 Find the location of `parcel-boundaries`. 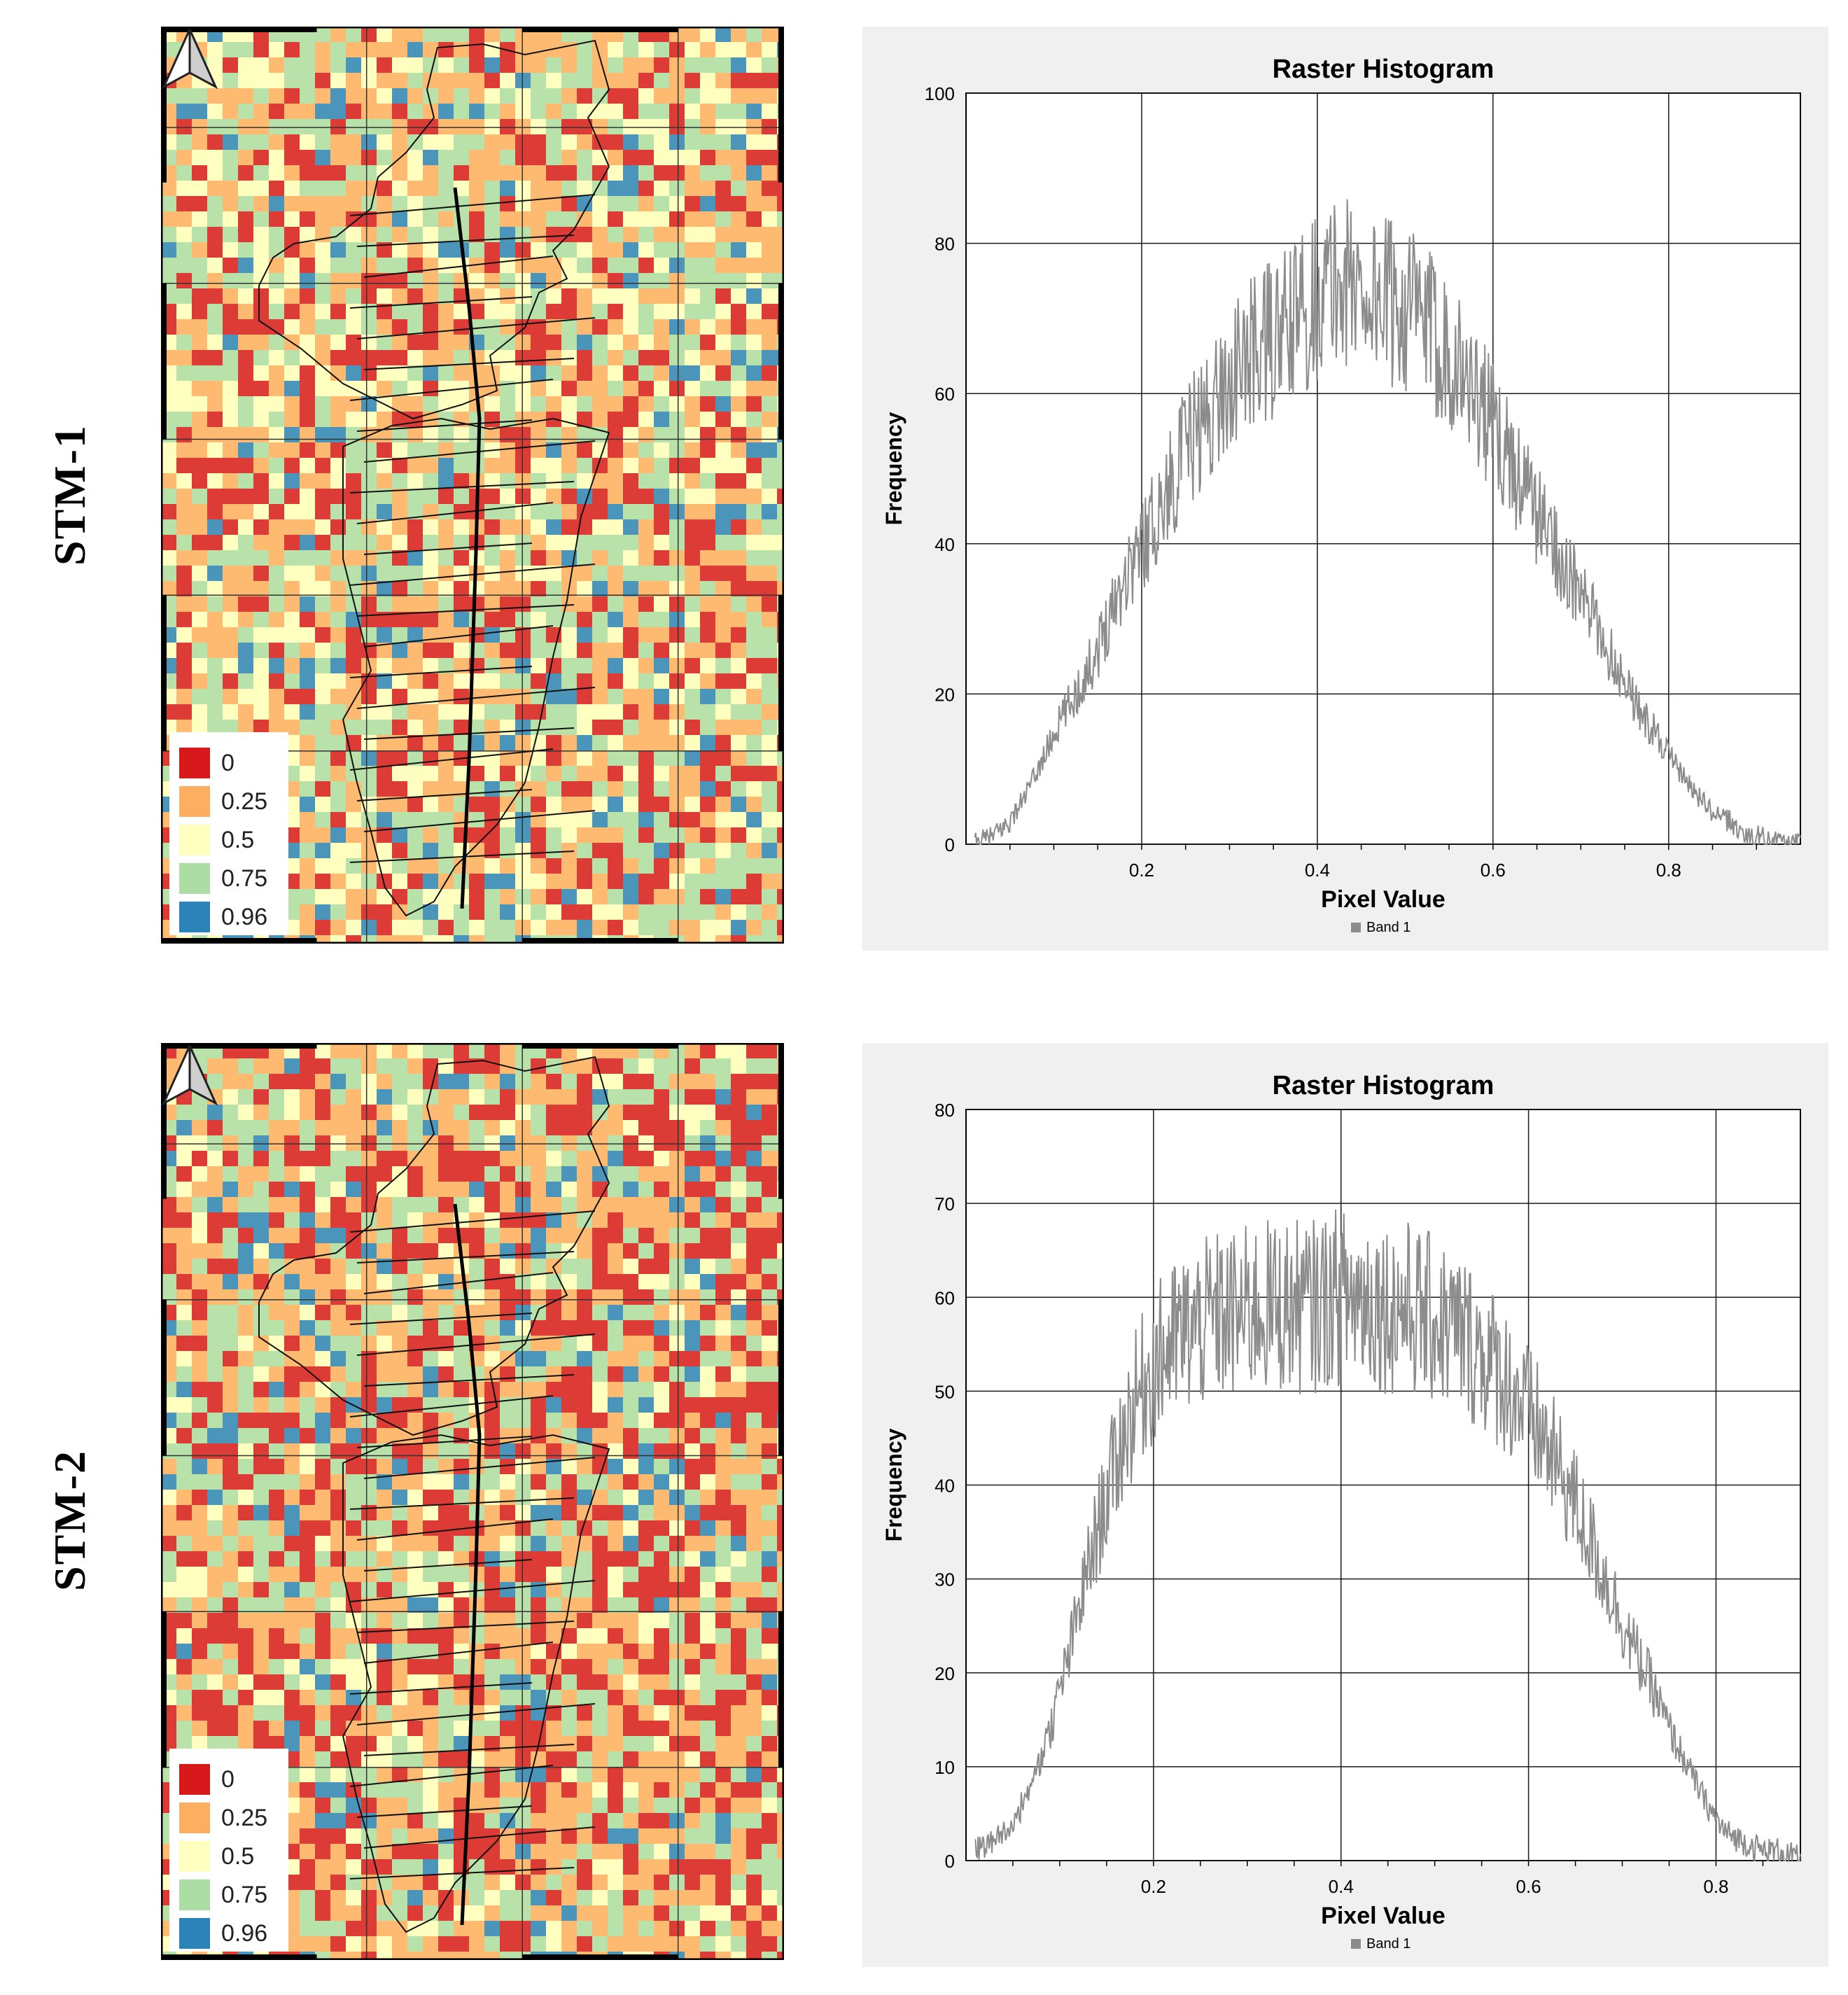

parcel-boundaries is located at coordinates (472, 1544).